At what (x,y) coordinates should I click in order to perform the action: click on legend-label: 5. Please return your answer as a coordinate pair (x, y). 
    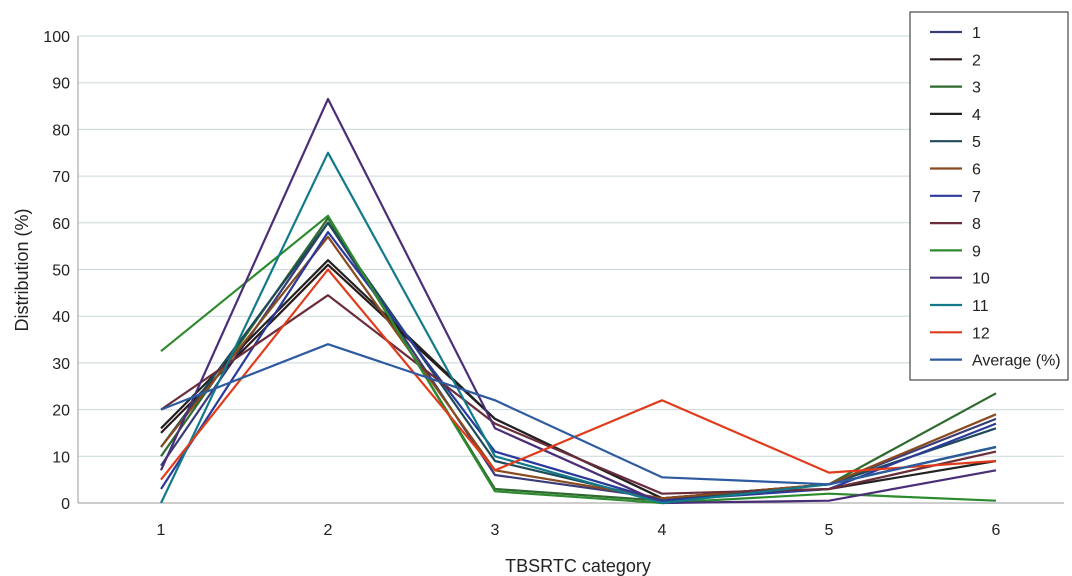
    Looking at the image, I should click on (976, 142).